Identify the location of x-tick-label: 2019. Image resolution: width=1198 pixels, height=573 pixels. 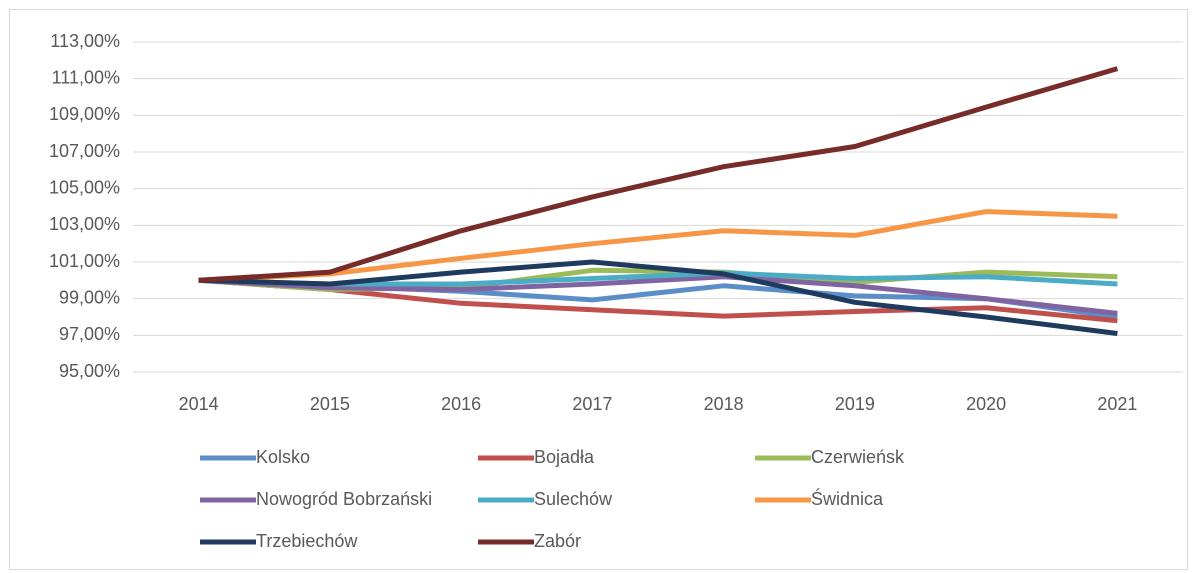
(855, 404).